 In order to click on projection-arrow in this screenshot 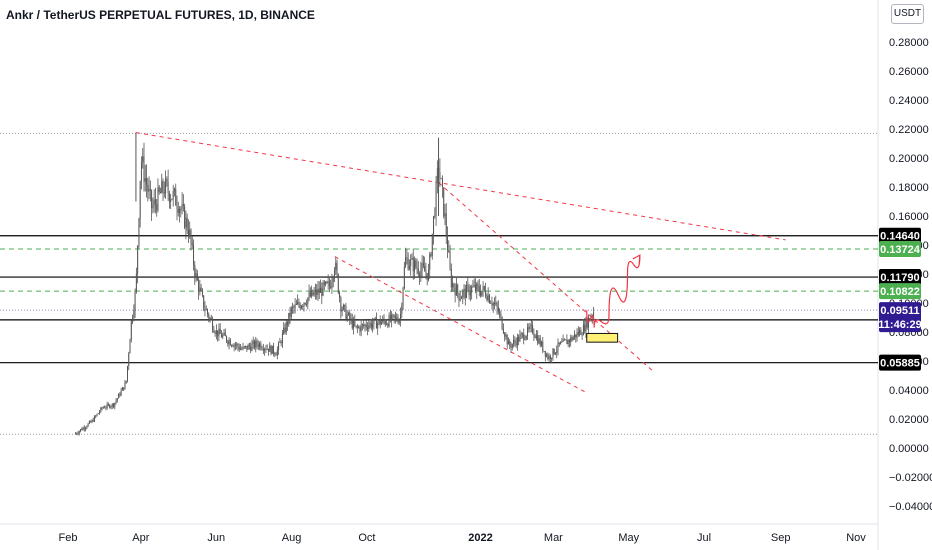, I will do `click(613, 291)`.